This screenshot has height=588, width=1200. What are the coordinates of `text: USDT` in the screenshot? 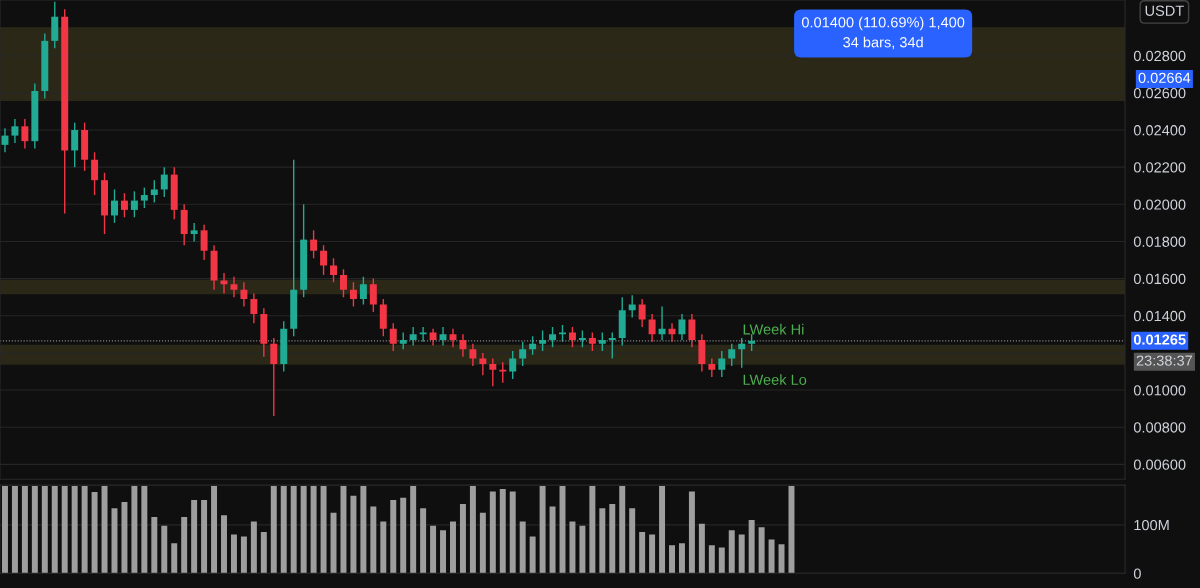 It's located at (1164, 10).